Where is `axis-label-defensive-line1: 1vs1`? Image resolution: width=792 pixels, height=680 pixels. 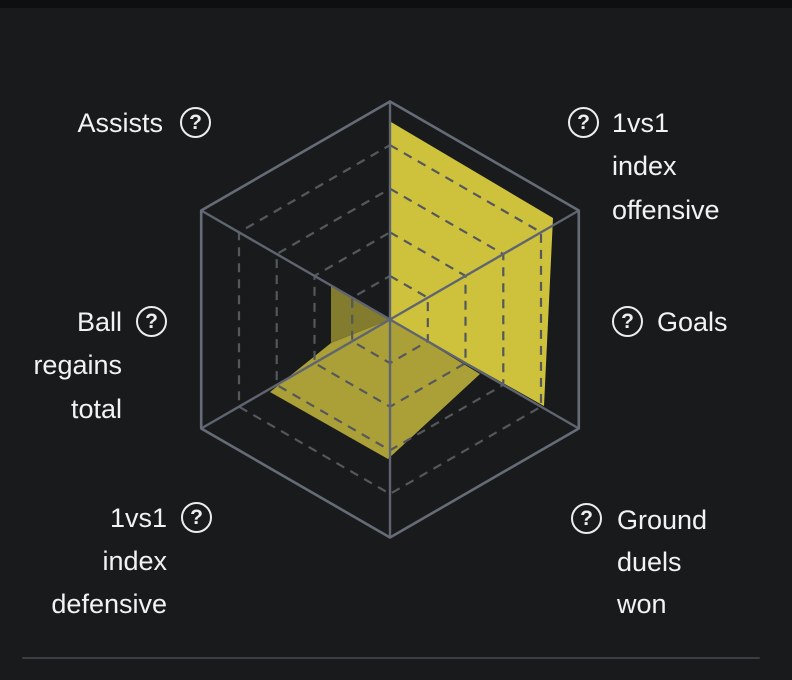 axis-label-defensive-line1: 1vs1 is located at coordinates (138, 518).